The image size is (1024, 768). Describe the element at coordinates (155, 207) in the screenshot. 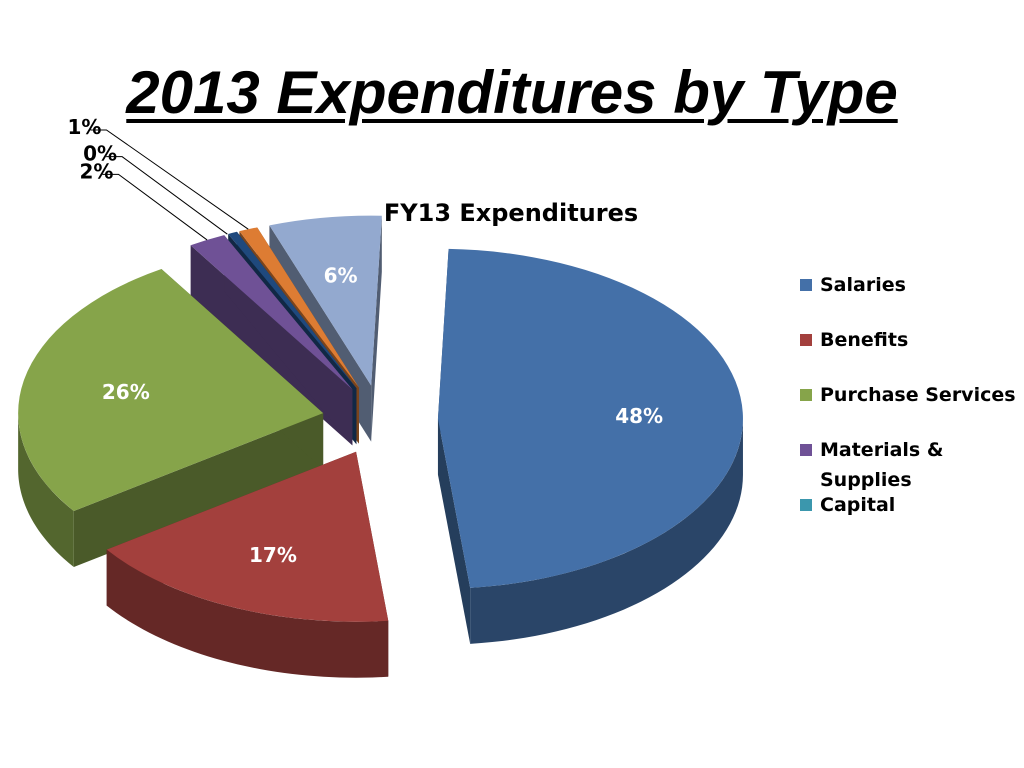

I see `leader-line-materials-supplies` at that location.